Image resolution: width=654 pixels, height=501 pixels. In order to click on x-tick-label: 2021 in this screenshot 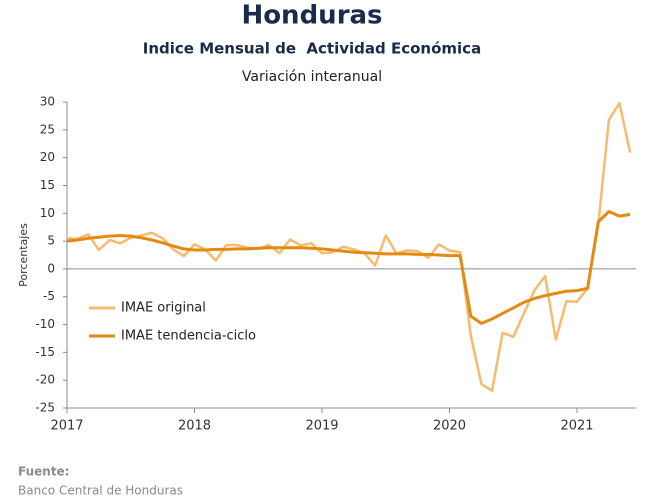, I will do `click(576, 426)`.